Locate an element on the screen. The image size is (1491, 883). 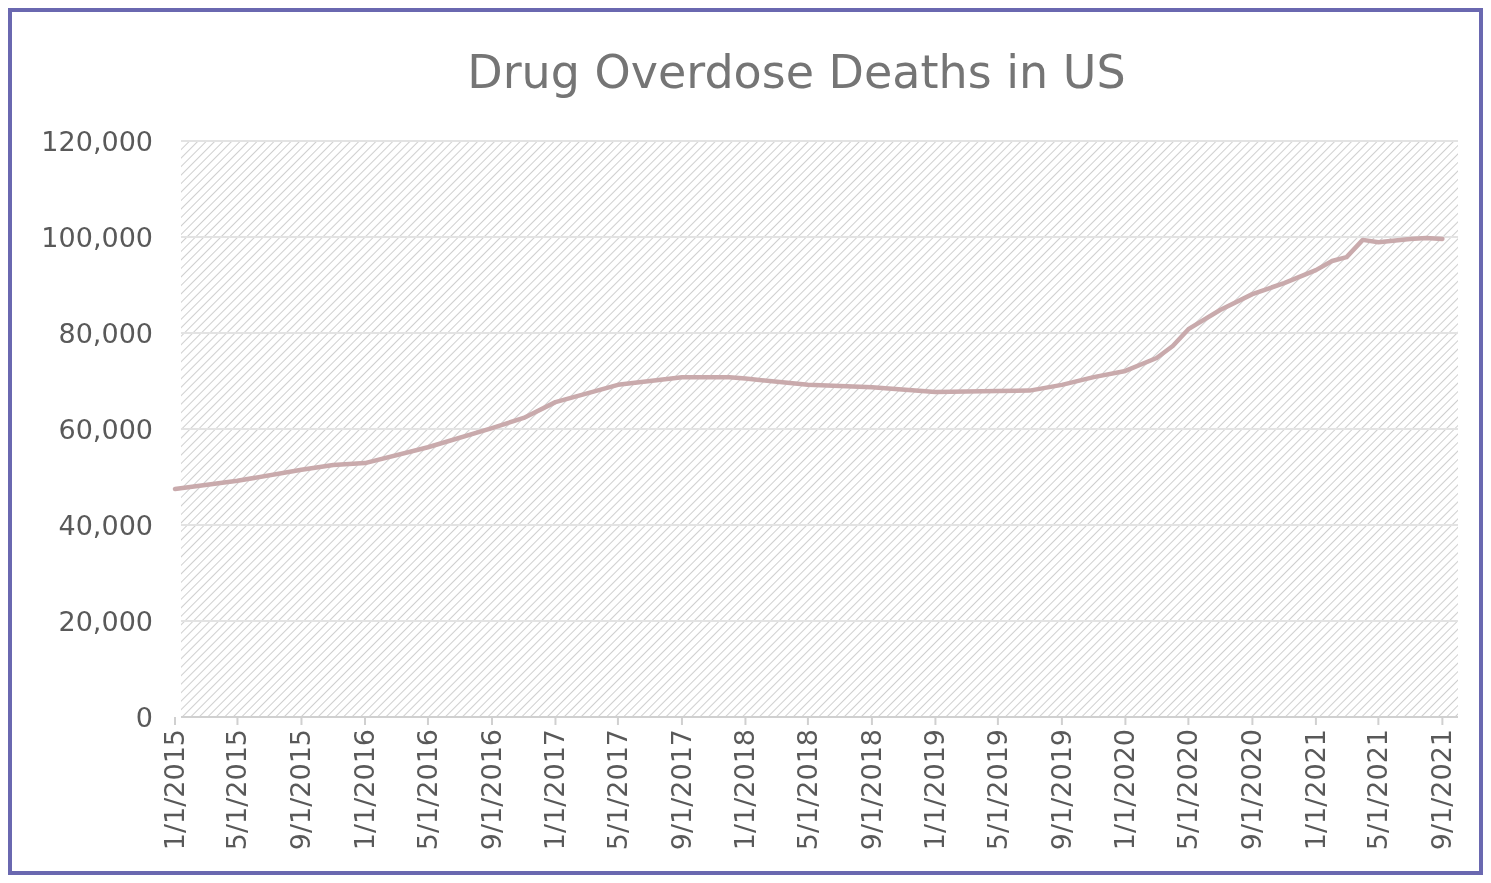
x-tick-label: 5/1/2017 is located at coordinates (617, 790).